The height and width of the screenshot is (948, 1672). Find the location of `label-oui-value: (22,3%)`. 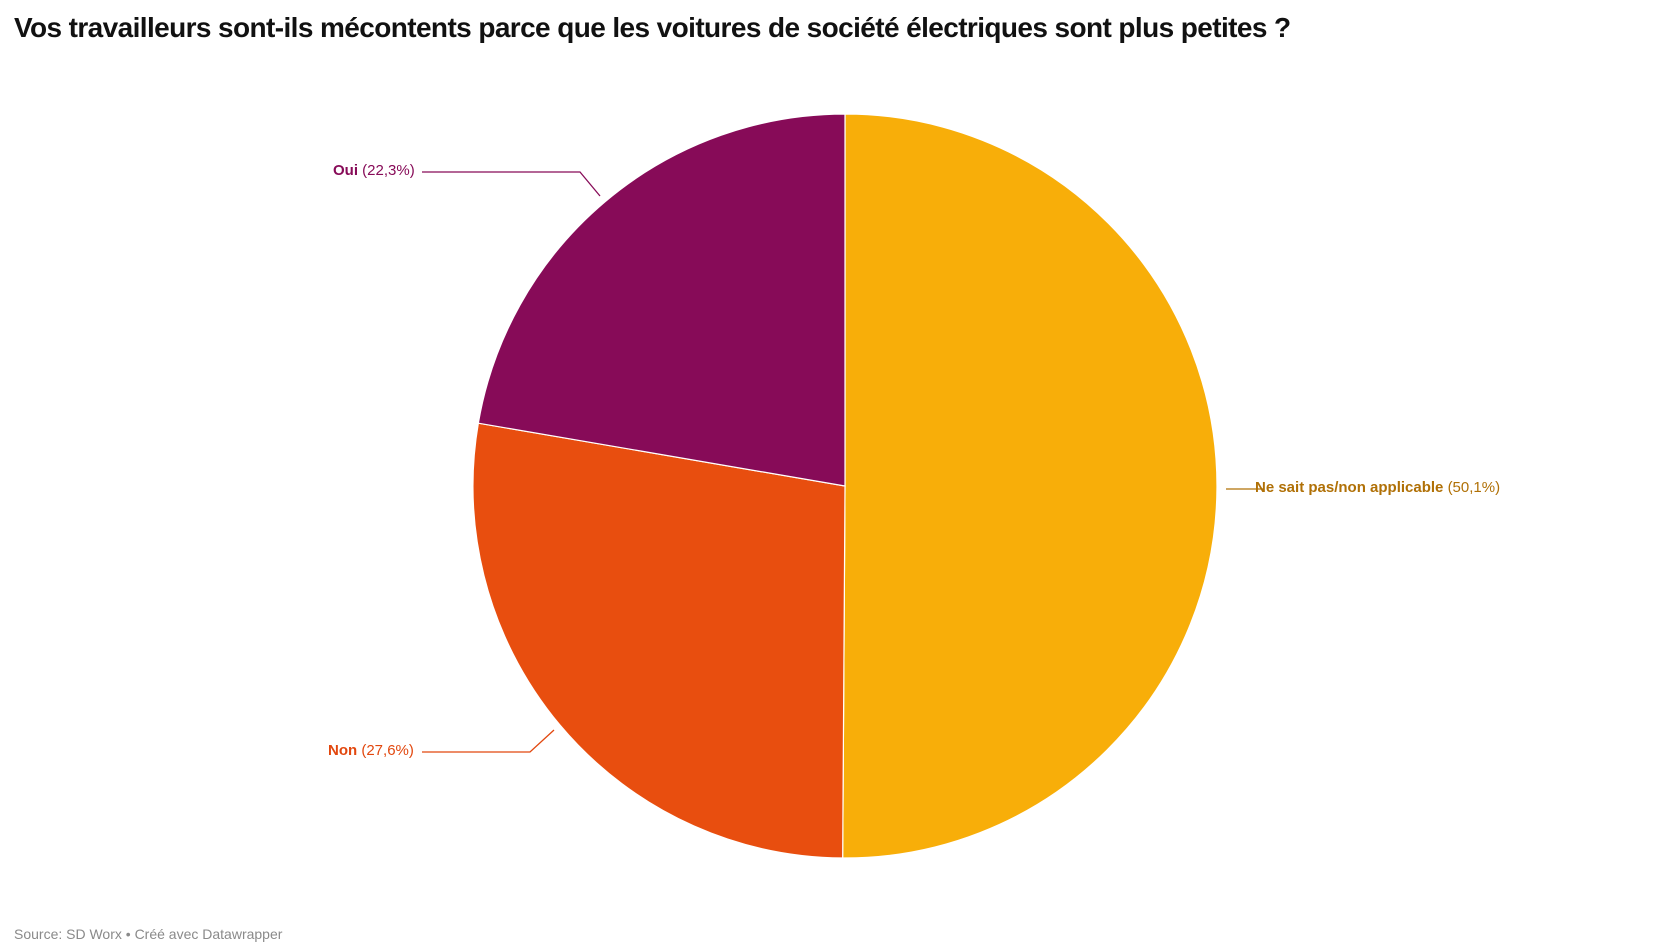

label-oui-value: (22,3%) is located at coordinates (388, 170).